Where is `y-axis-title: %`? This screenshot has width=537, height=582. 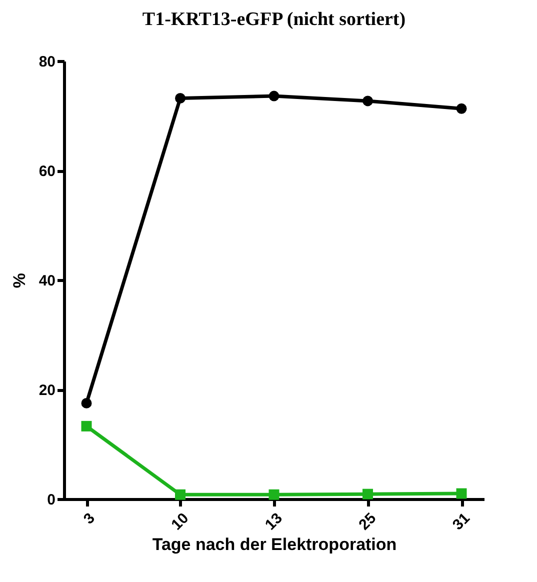
y-axis-title: % is located at coordinates (19, 280).